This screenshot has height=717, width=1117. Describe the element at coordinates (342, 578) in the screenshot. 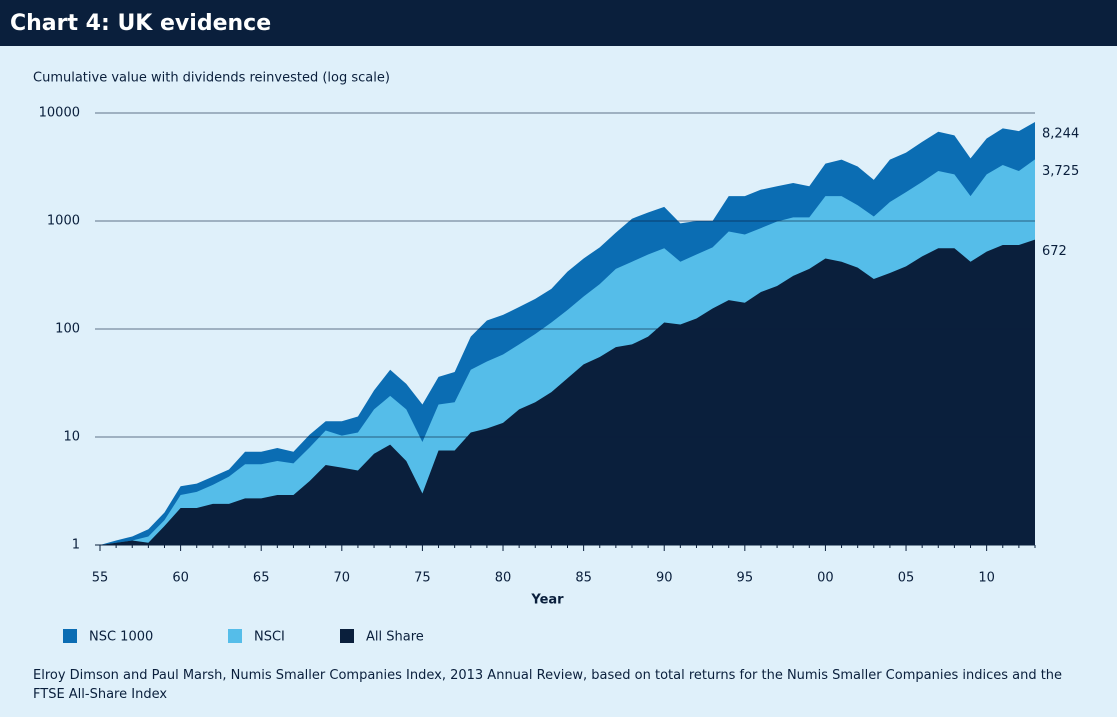

I see `x-tick-label: 70` at that location.